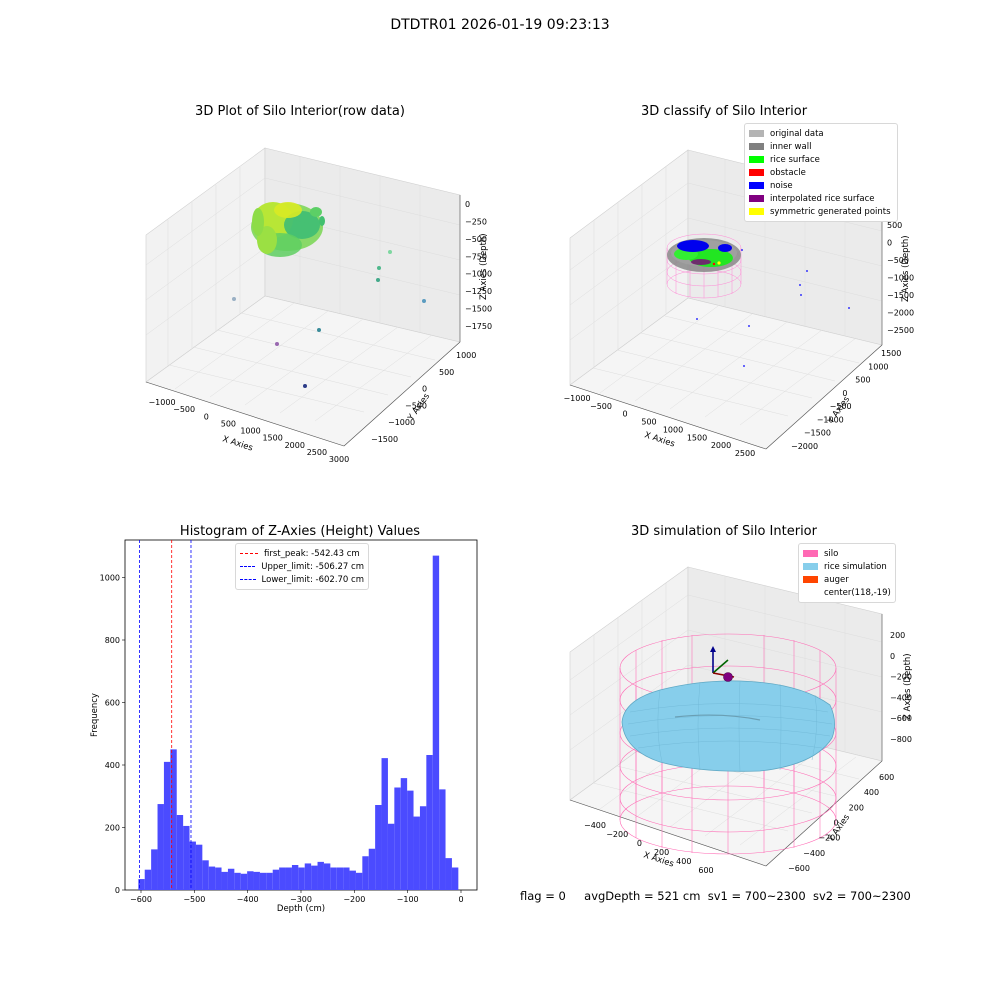  Describe the element at coordinates (886, 777) in the screenshot. I see `panel4-y-tick: 600` at that location.